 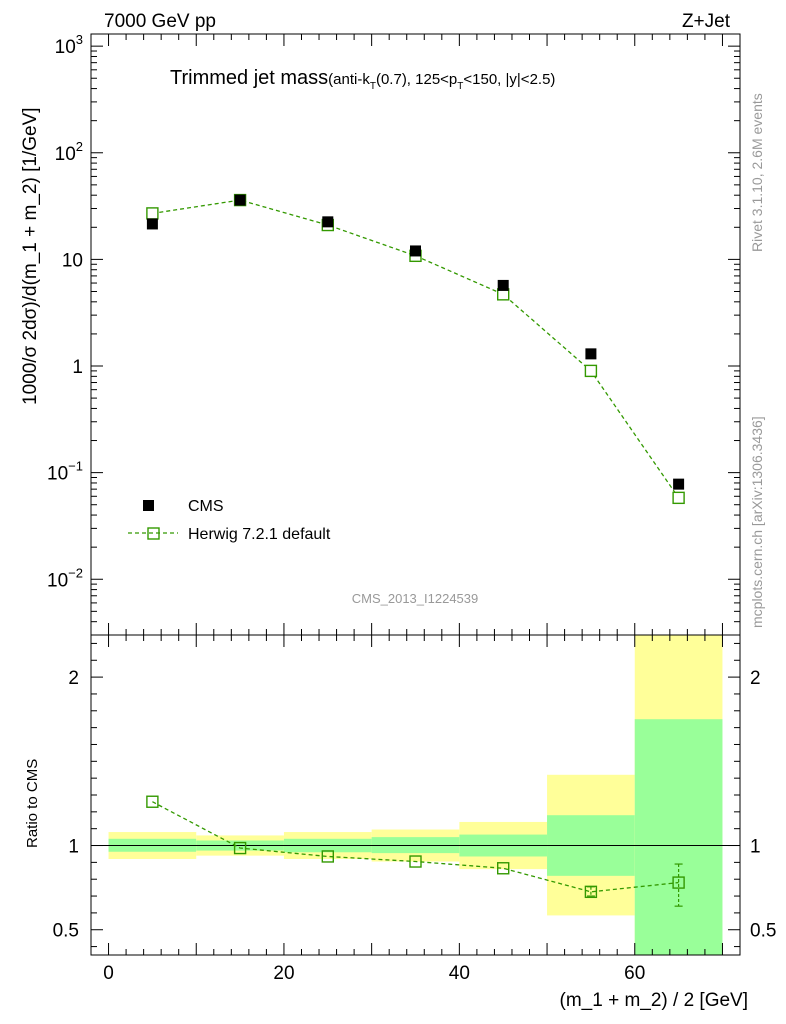 I want to click on ratio-ylabel: Ratio to CMS, so click(x=32, y=803).